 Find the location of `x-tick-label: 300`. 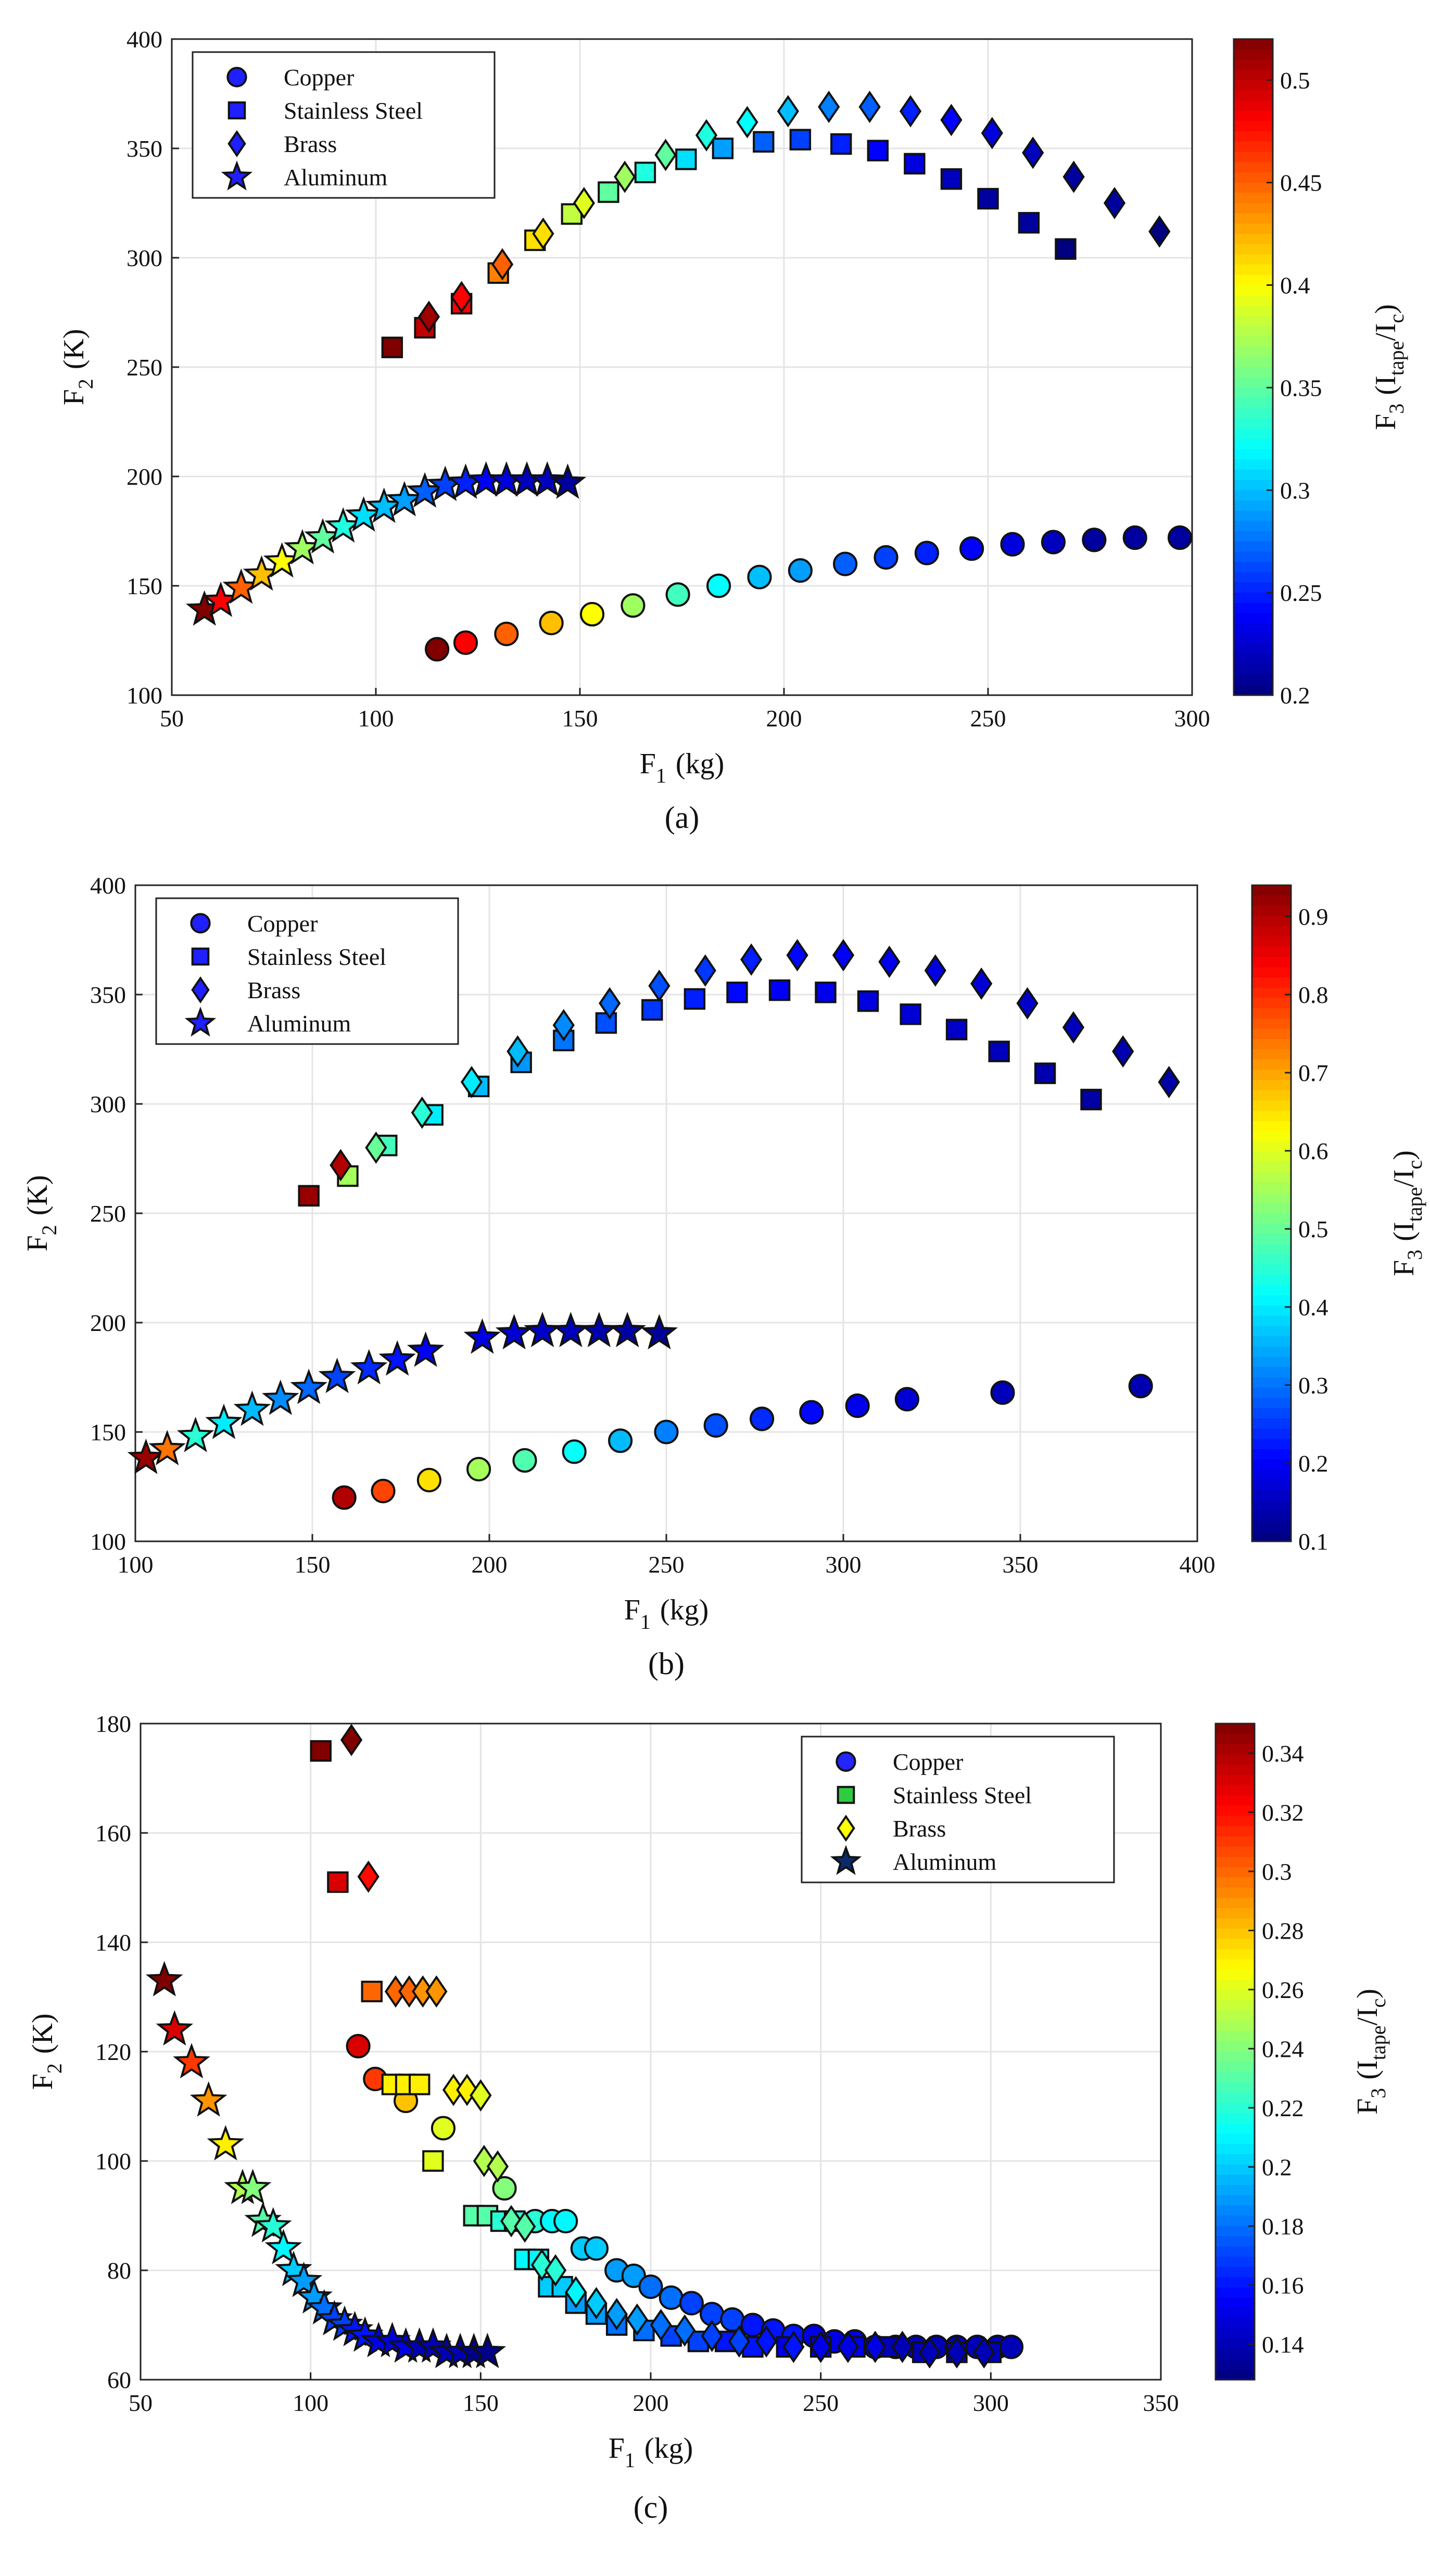

x-tick-label: 300 is located at coordinates (991, 2403).